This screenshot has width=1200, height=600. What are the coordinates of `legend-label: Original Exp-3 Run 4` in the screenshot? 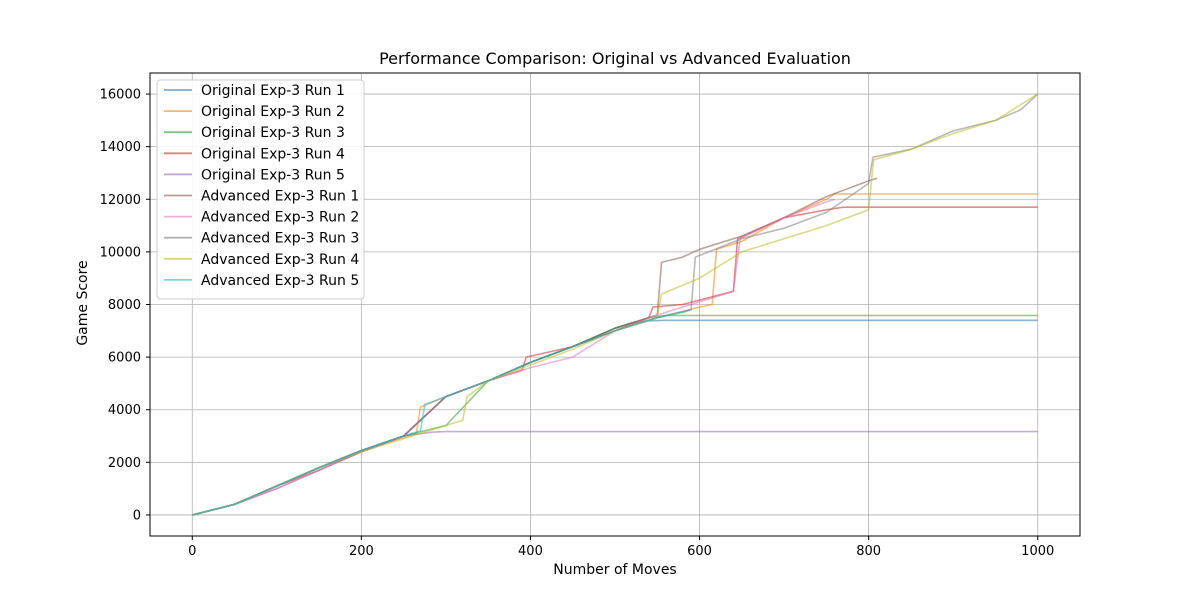 It's located at (273, 154).